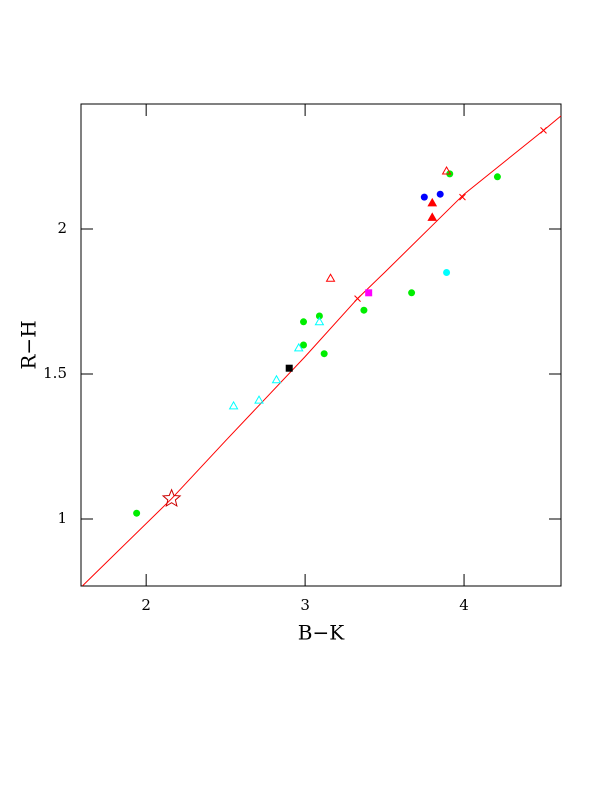 The image size is (612, 792). What do you see at coordinates (321, 633) in the screenshot?
I see `x-axis-label: B−K` at bounding box center [321, 633].